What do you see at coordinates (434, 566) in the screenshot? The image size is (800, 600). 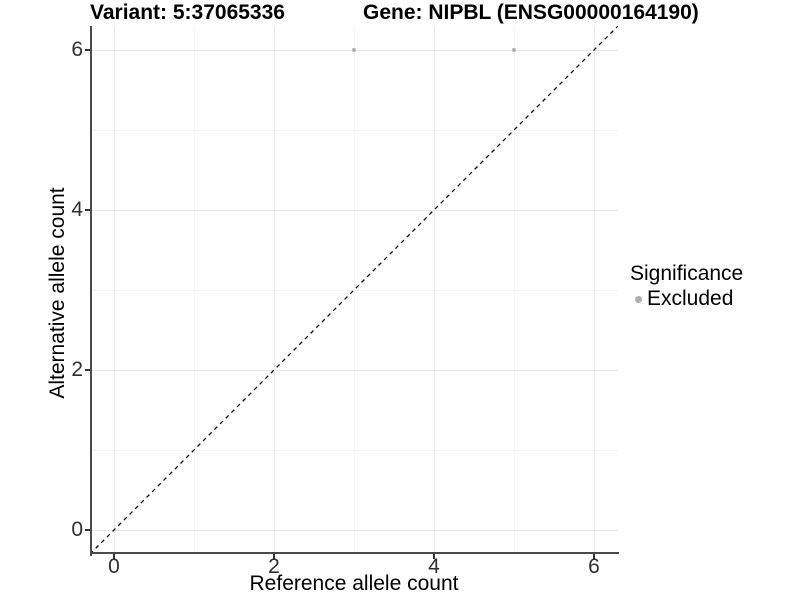 I see `x-tick-label: 4` at bounding box center [434, 566].